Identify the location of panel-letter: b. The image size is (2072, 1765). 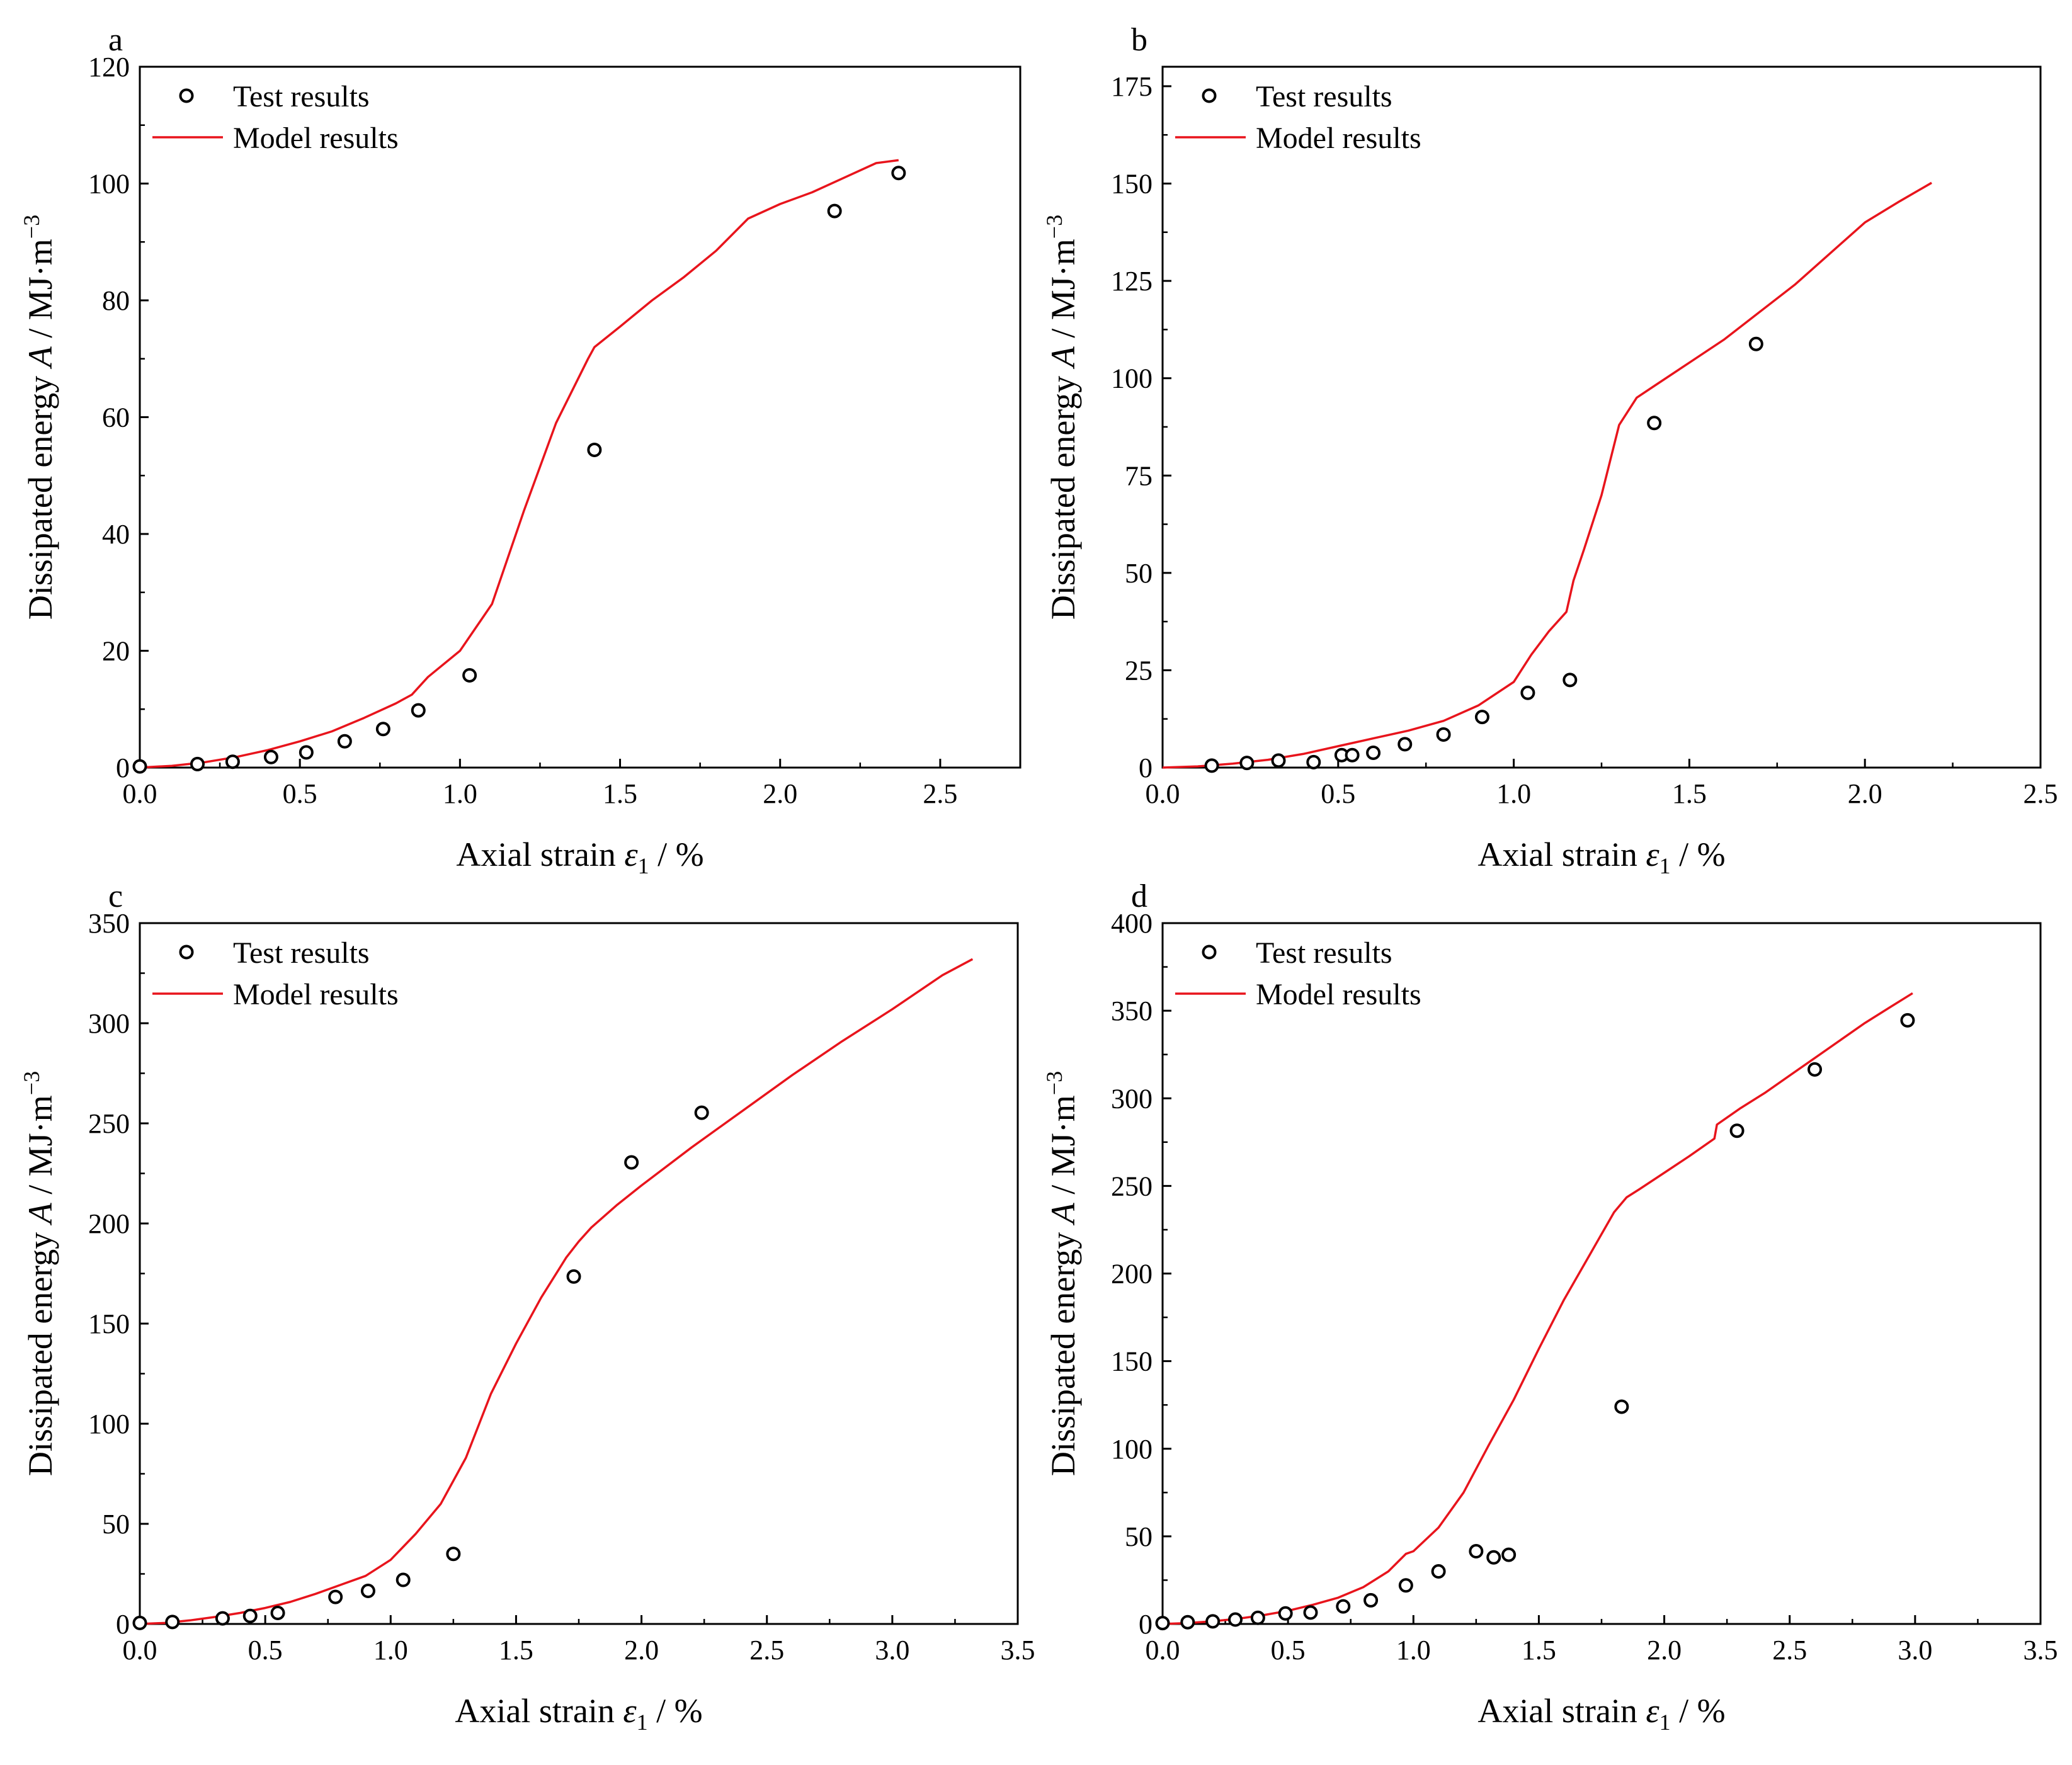
(1139, 40).